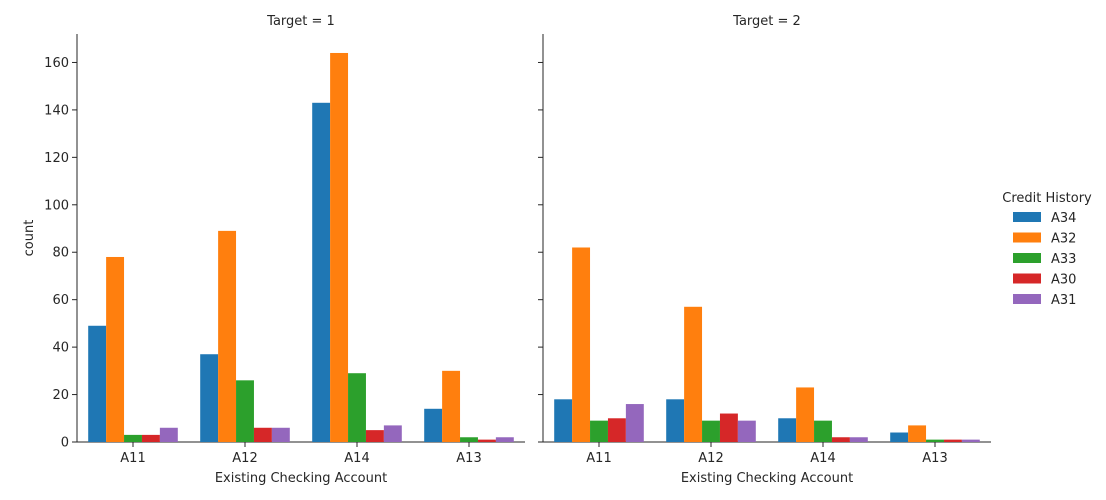 The width and height of the screenshot is (1106, 500). Describe the element at coordinates (1063, 259) in the screenshot. I see `legend-label-a33: A33` at that location.